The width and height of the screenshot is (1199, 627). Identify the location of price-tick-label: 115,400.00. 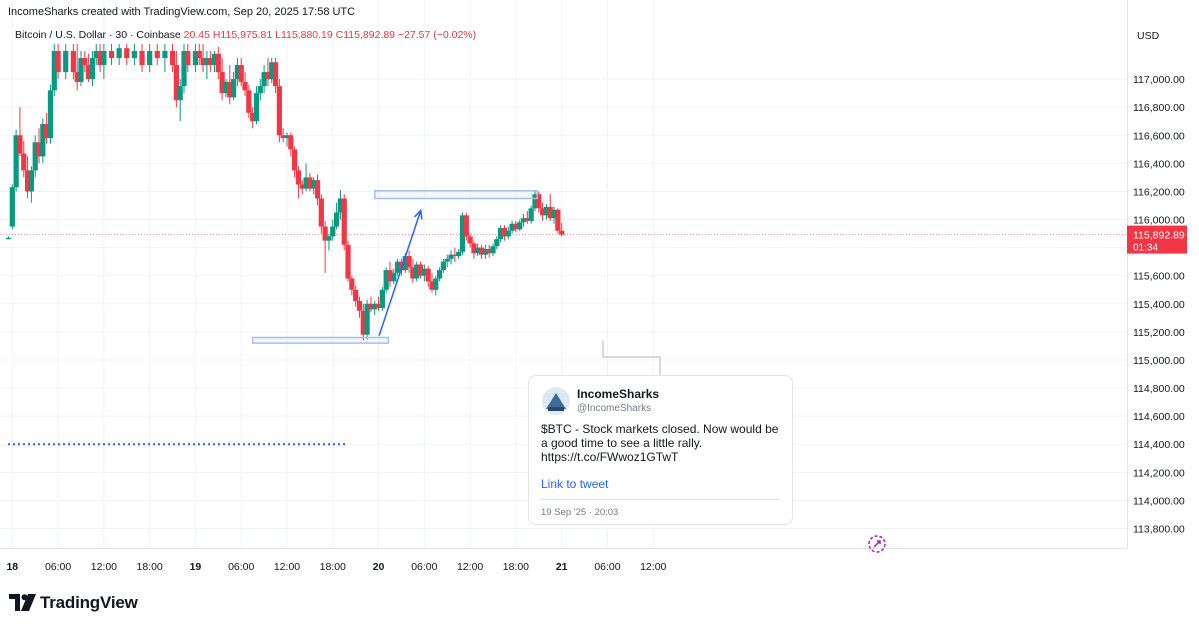
(1159, 305).